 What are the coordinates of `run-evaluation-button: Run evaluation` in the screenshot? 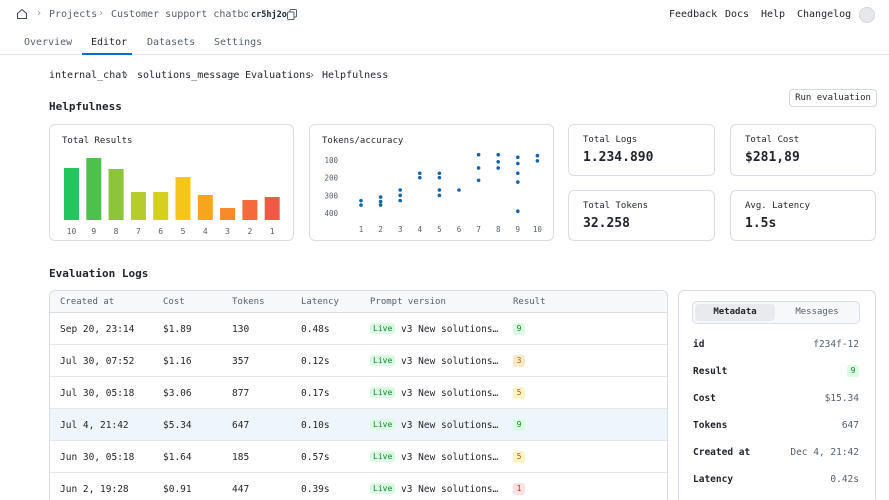 It's located at (833, 98).